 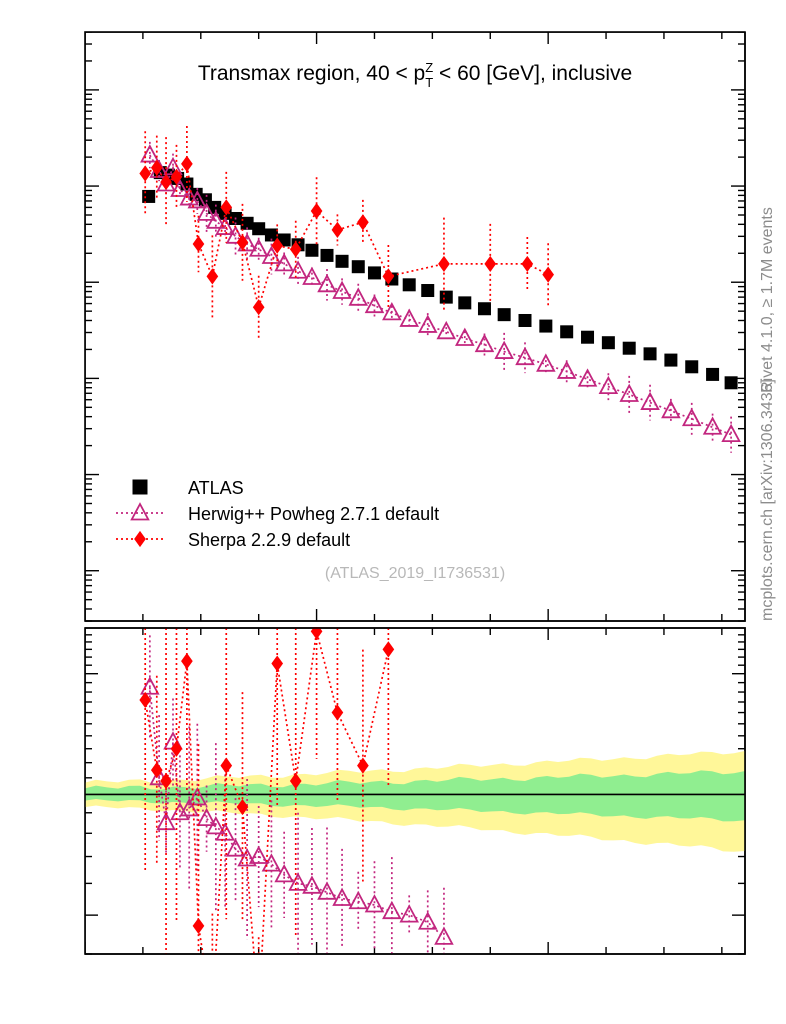 What do you see at coordinates (267, 823) in the screenshot?
I see `ratio-series-line` at bounding box center [267, 823].